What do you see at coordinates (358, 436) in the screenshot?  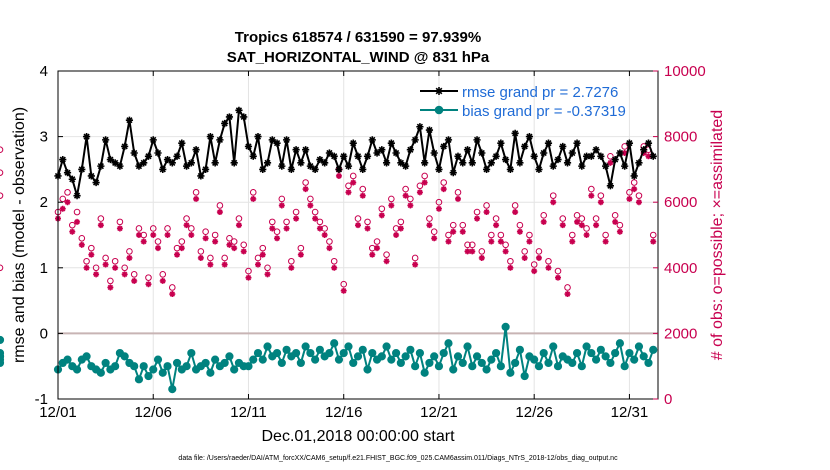 I see `x-axis-label: Dec.01,2018 00:00:00 start` at bounding box center [358, 436].